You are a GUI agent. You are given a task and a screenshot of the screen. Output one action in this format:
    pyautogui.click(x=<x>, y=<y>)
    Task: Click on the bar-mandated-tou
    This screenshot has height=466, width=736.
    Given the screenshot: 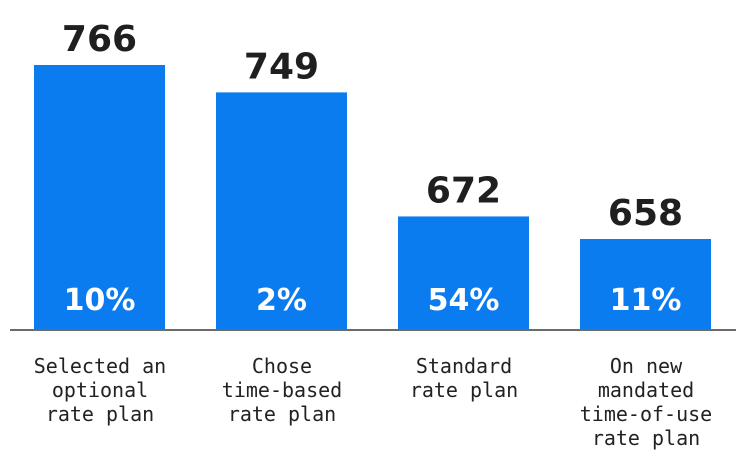 What is the action you would take?
    pyautogui.click(x=645, y=284)
    